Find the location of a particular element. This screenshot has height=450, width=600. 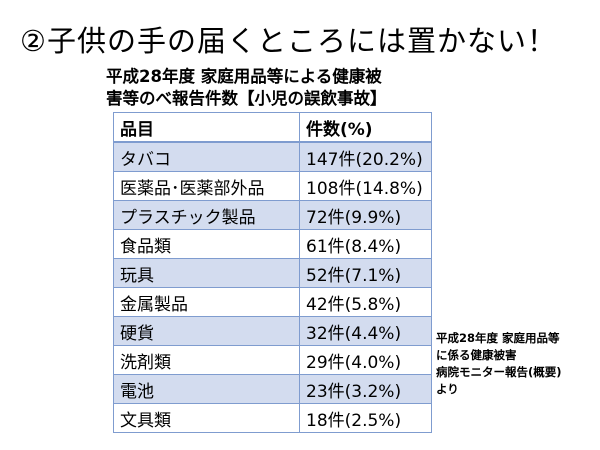

count-cell: 61件(8.4%) is located at coordinates (365, 244).